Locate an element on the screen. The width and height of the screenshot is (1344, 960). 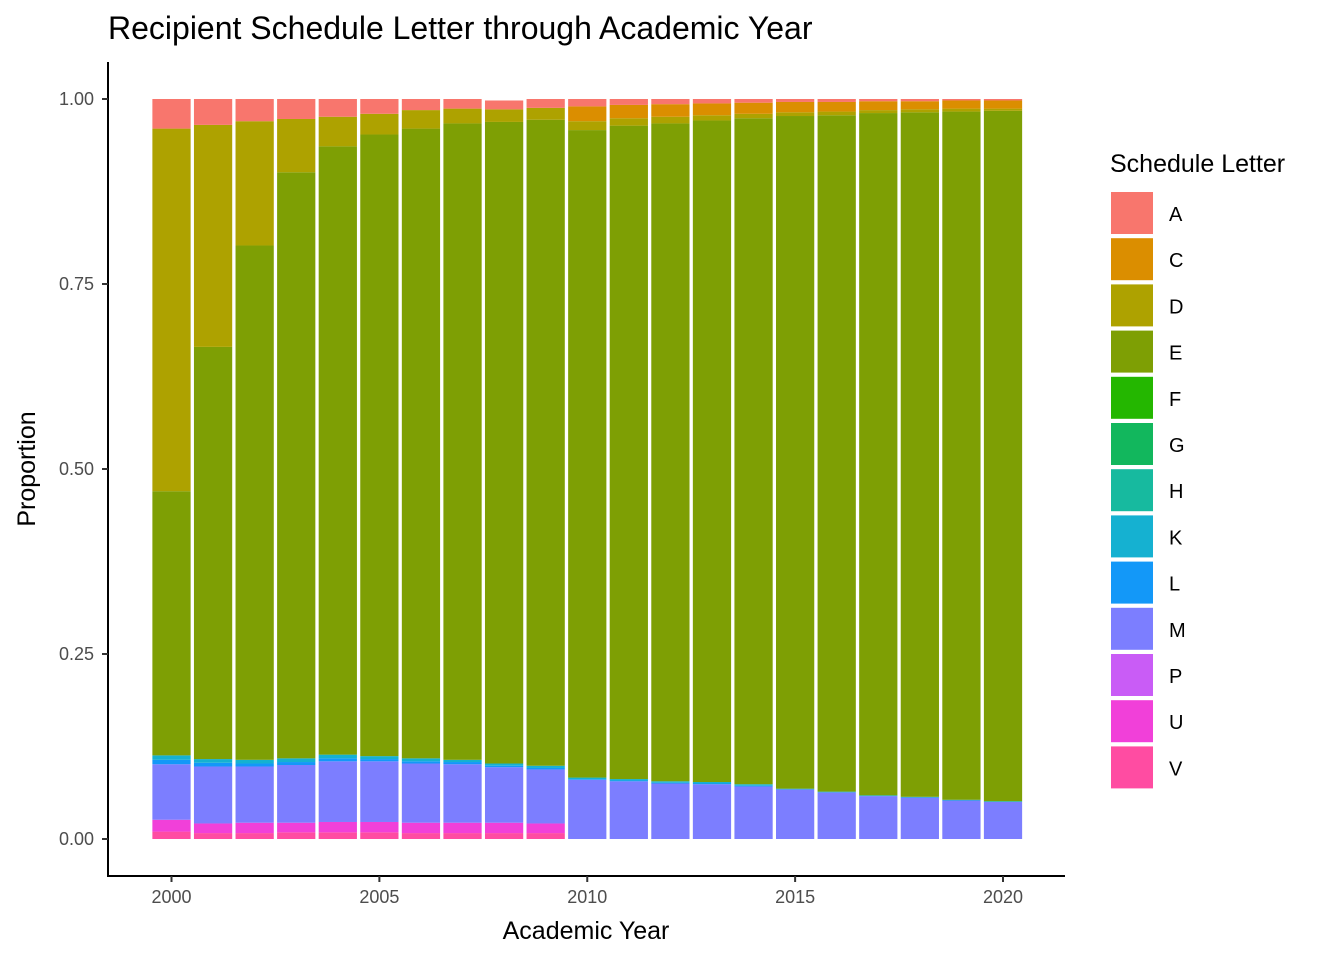
bar-segment-2008-M is located at coordinates (504, 795).